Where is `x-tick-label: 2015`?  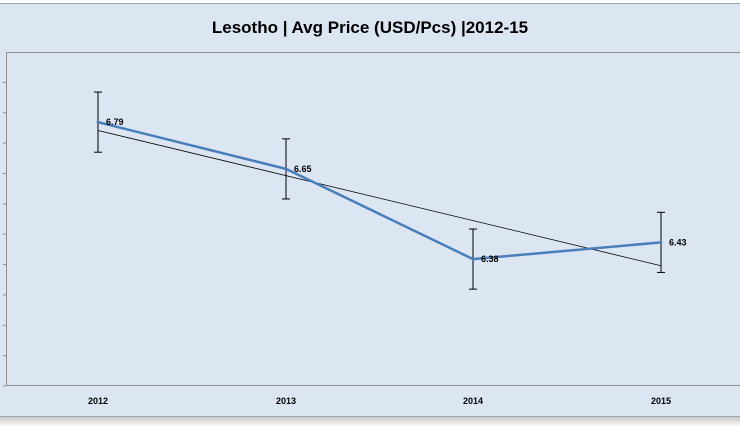
x-tick-label: 2015 is located at coordinates (661, 401).